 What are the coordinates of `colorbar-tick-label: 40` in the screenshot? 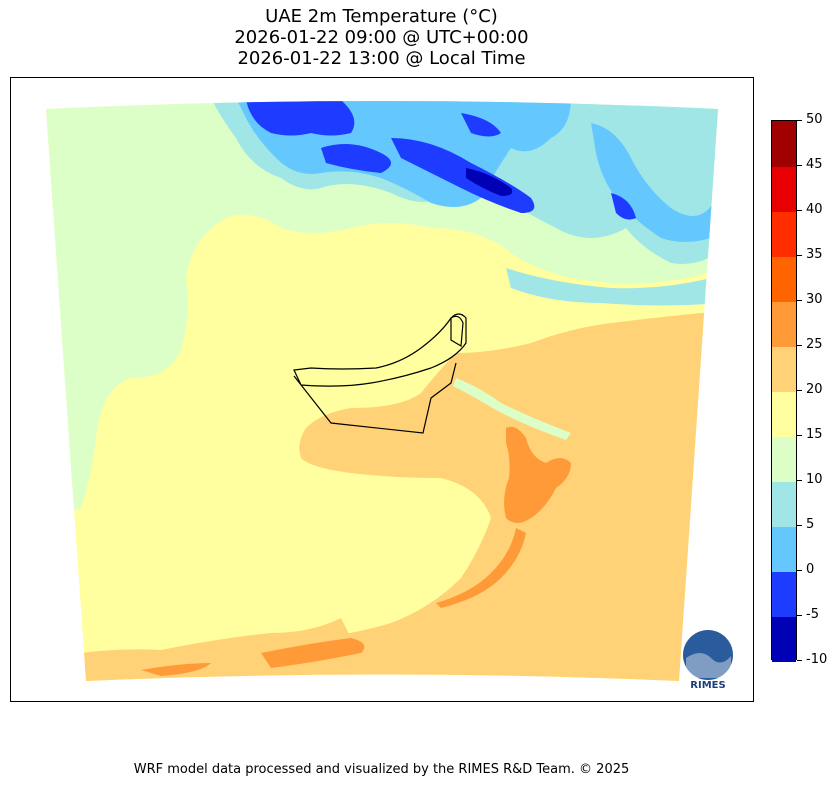 It's located at (814, 209).